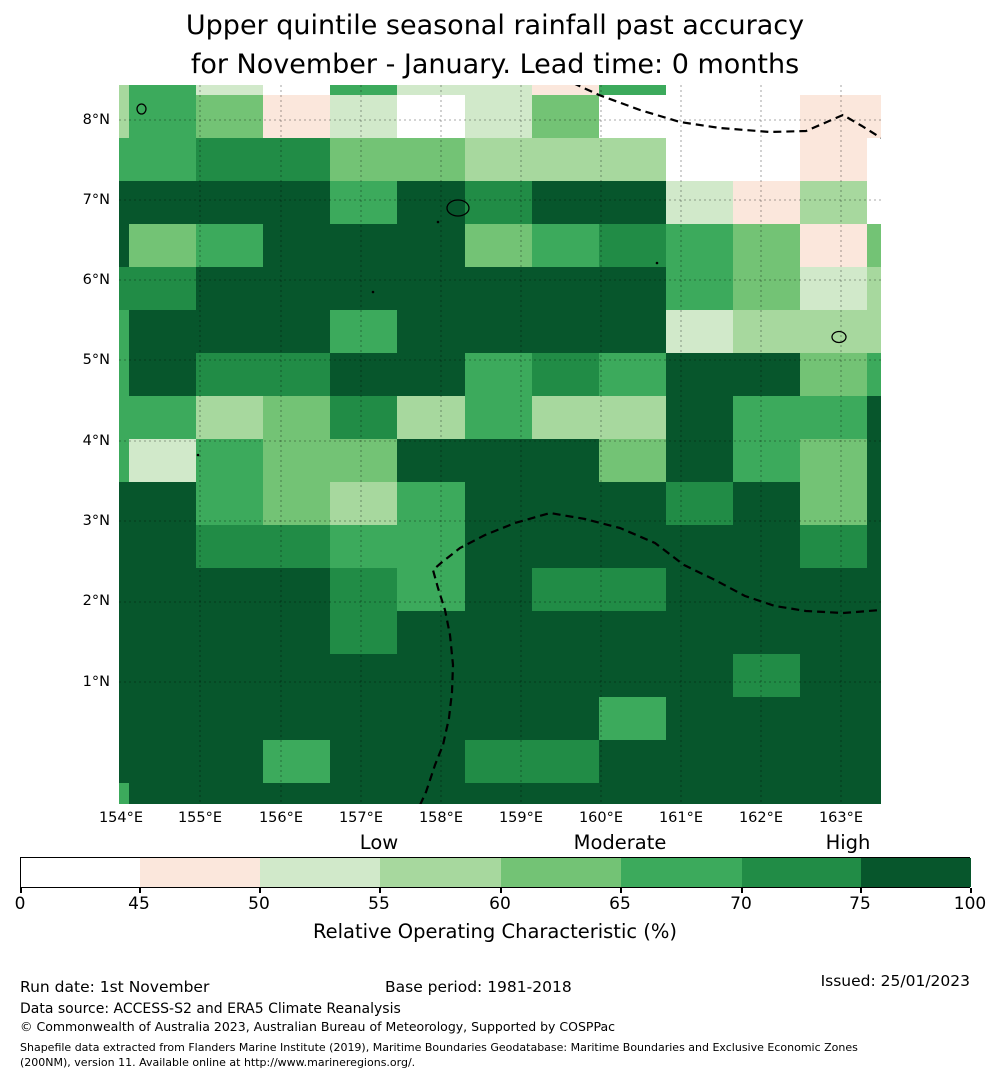  Describe the element at coordinates (20, 904) in the screenshot. I see `colorbar-tick-label: 0` at that location.